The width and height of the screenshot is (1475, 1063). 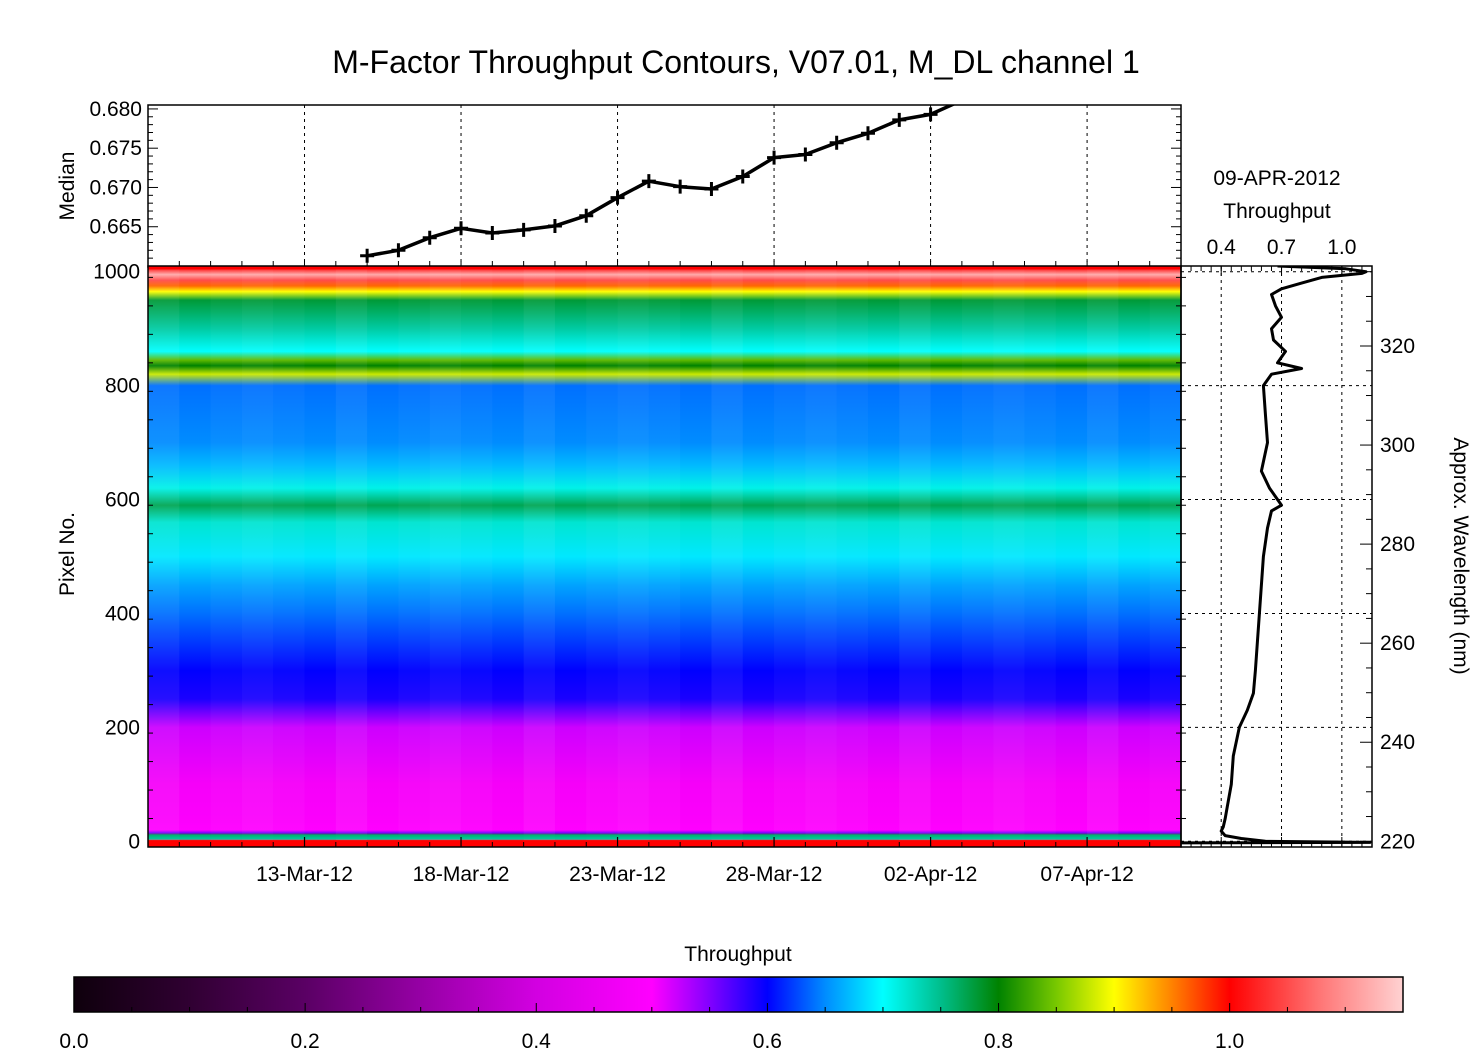 What do you see at coordinates (731, 1028) in the screenshot?
I see `colorbar-ticks: 0.0 0.2 0.4 0.6 0.8 1.0` at bounding box center [731, 1028].